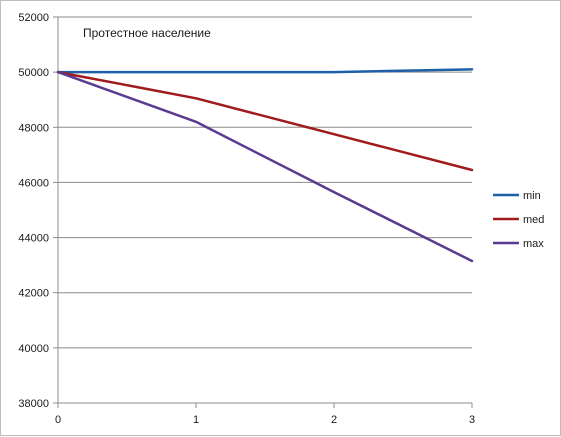 This screenshot has width=561, height=437. What do you see at coordinates (33, 239) in the screenshot?
I see `y-tick-label-44000: 44000` at bounding box center [33, 239].